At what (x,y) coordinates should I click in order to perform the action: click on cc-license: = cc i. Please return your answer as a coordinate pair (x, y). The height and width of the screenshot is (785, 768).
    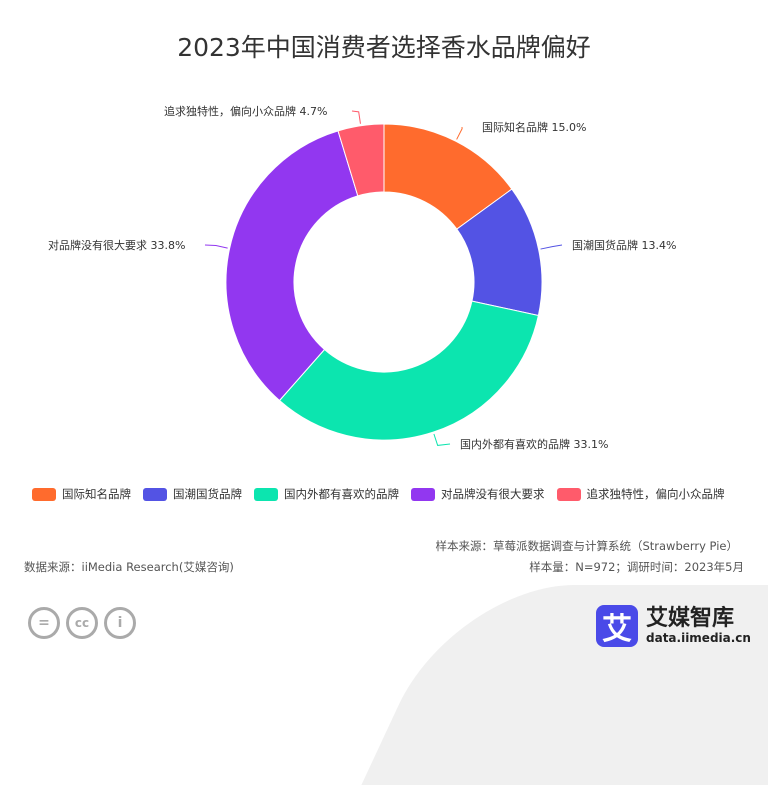
    Looking at the image, I should click on (82, 623).